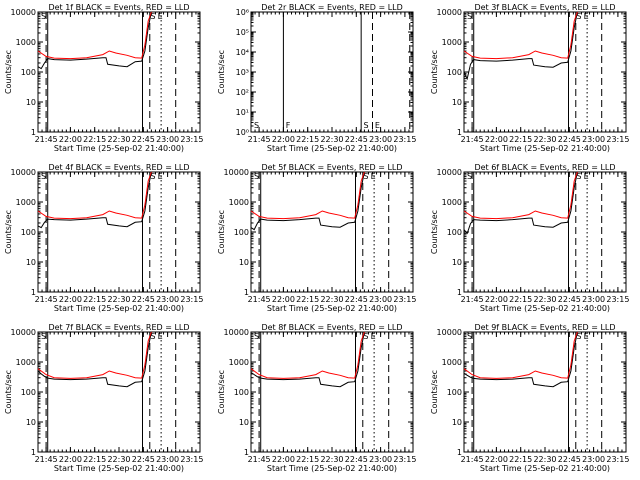 This screenshot has height=480, width=640. I want to click on y-tick-label: 10⁴, so click(242, 52).